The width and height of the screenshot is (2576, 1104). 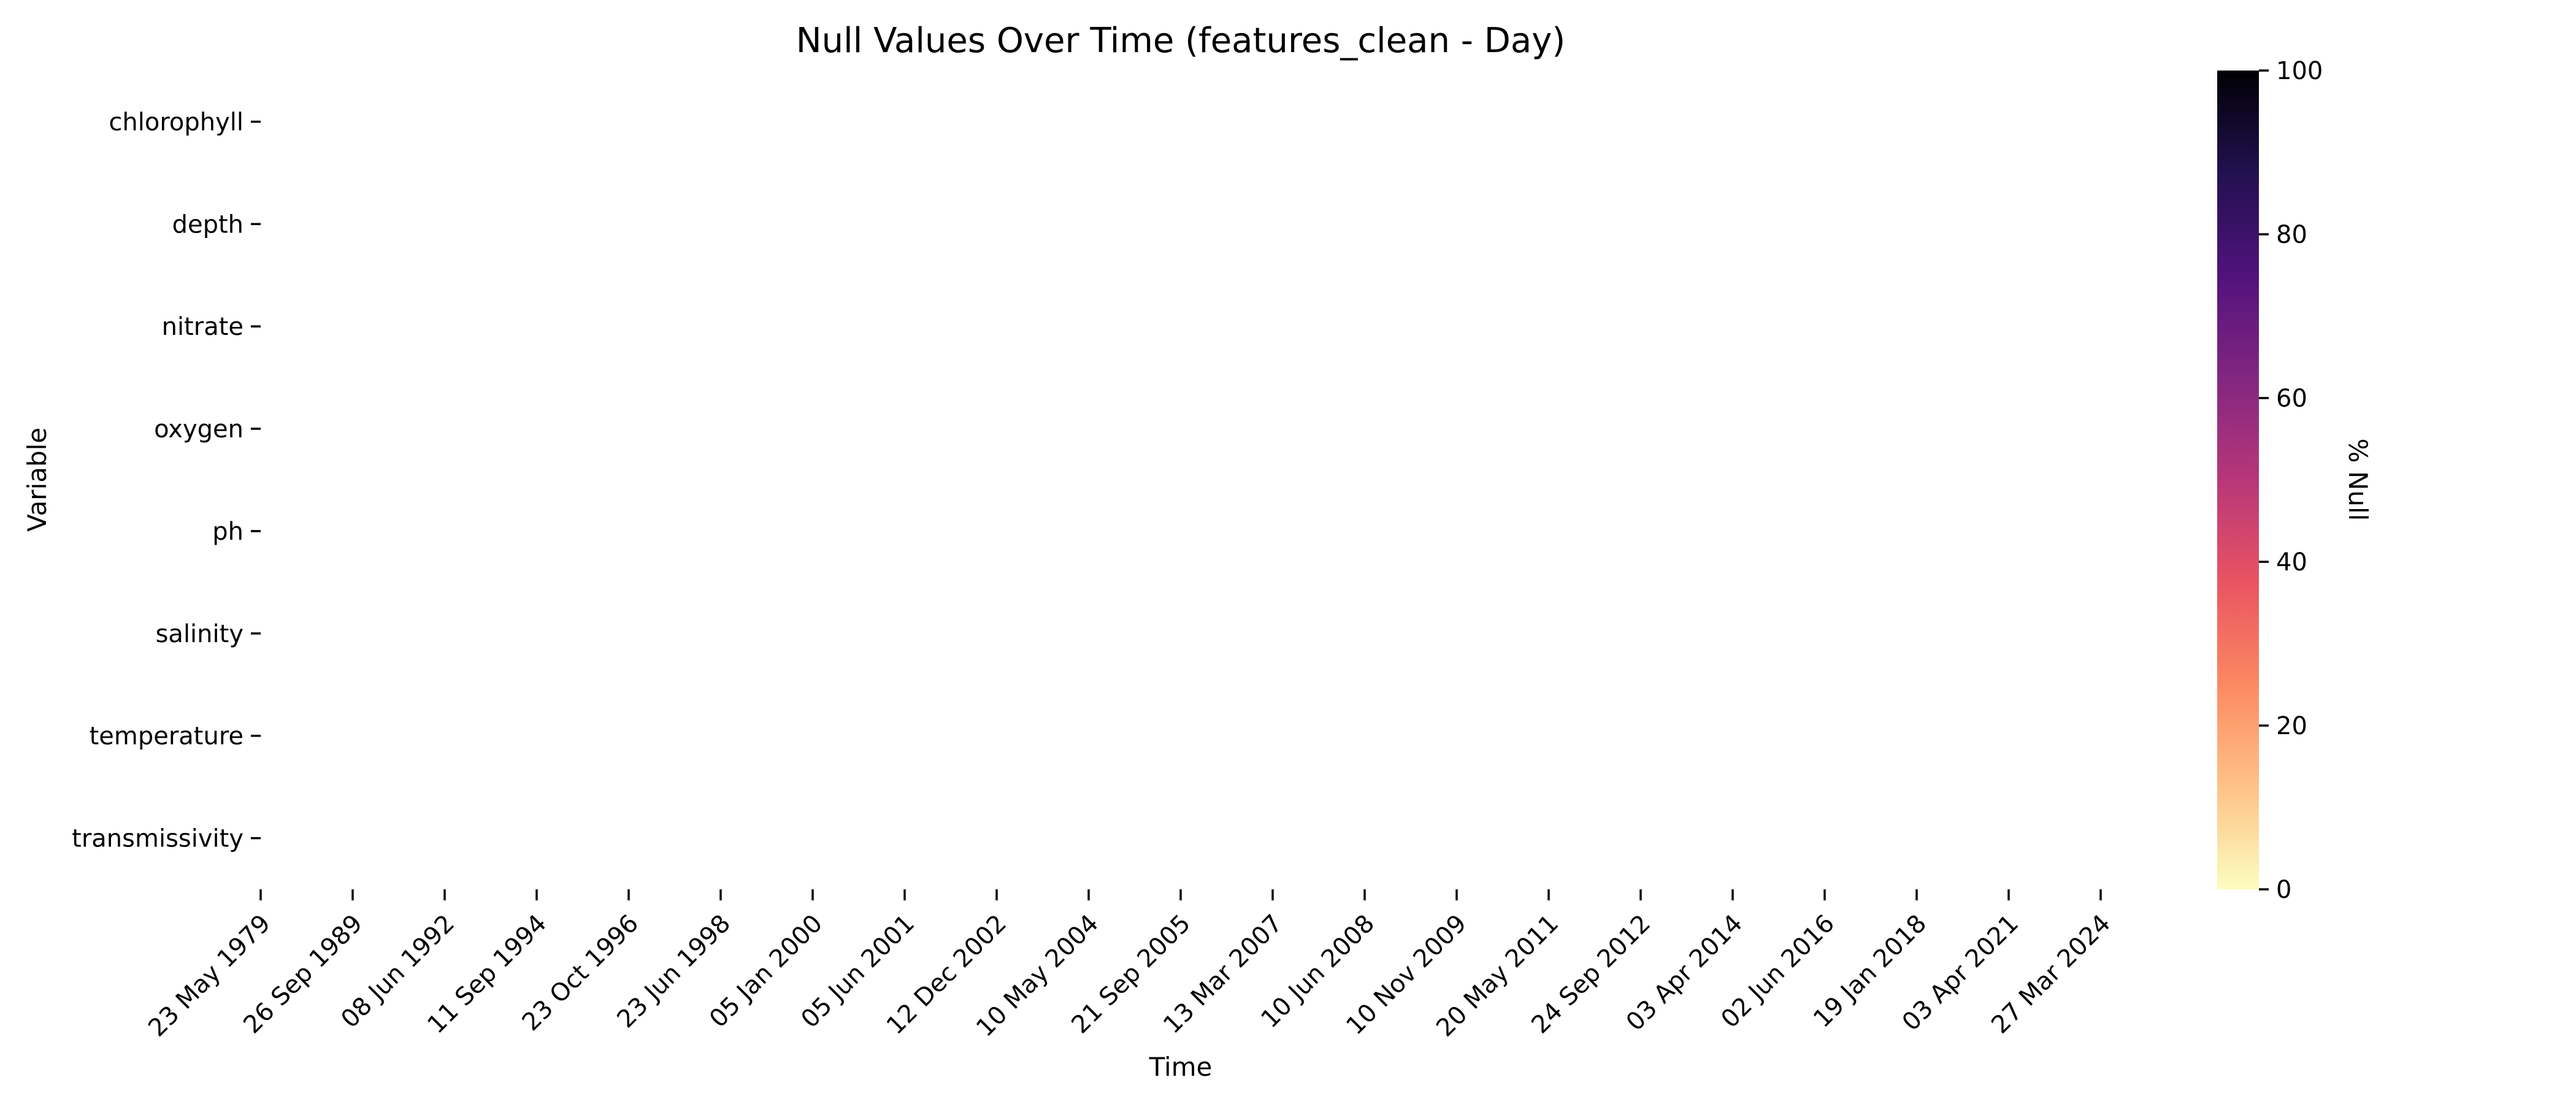 What do you see at coordinates (2358, 480) in the screenshot?
I see `colorbar-label: % Null` at bounding box center [2358, 480].